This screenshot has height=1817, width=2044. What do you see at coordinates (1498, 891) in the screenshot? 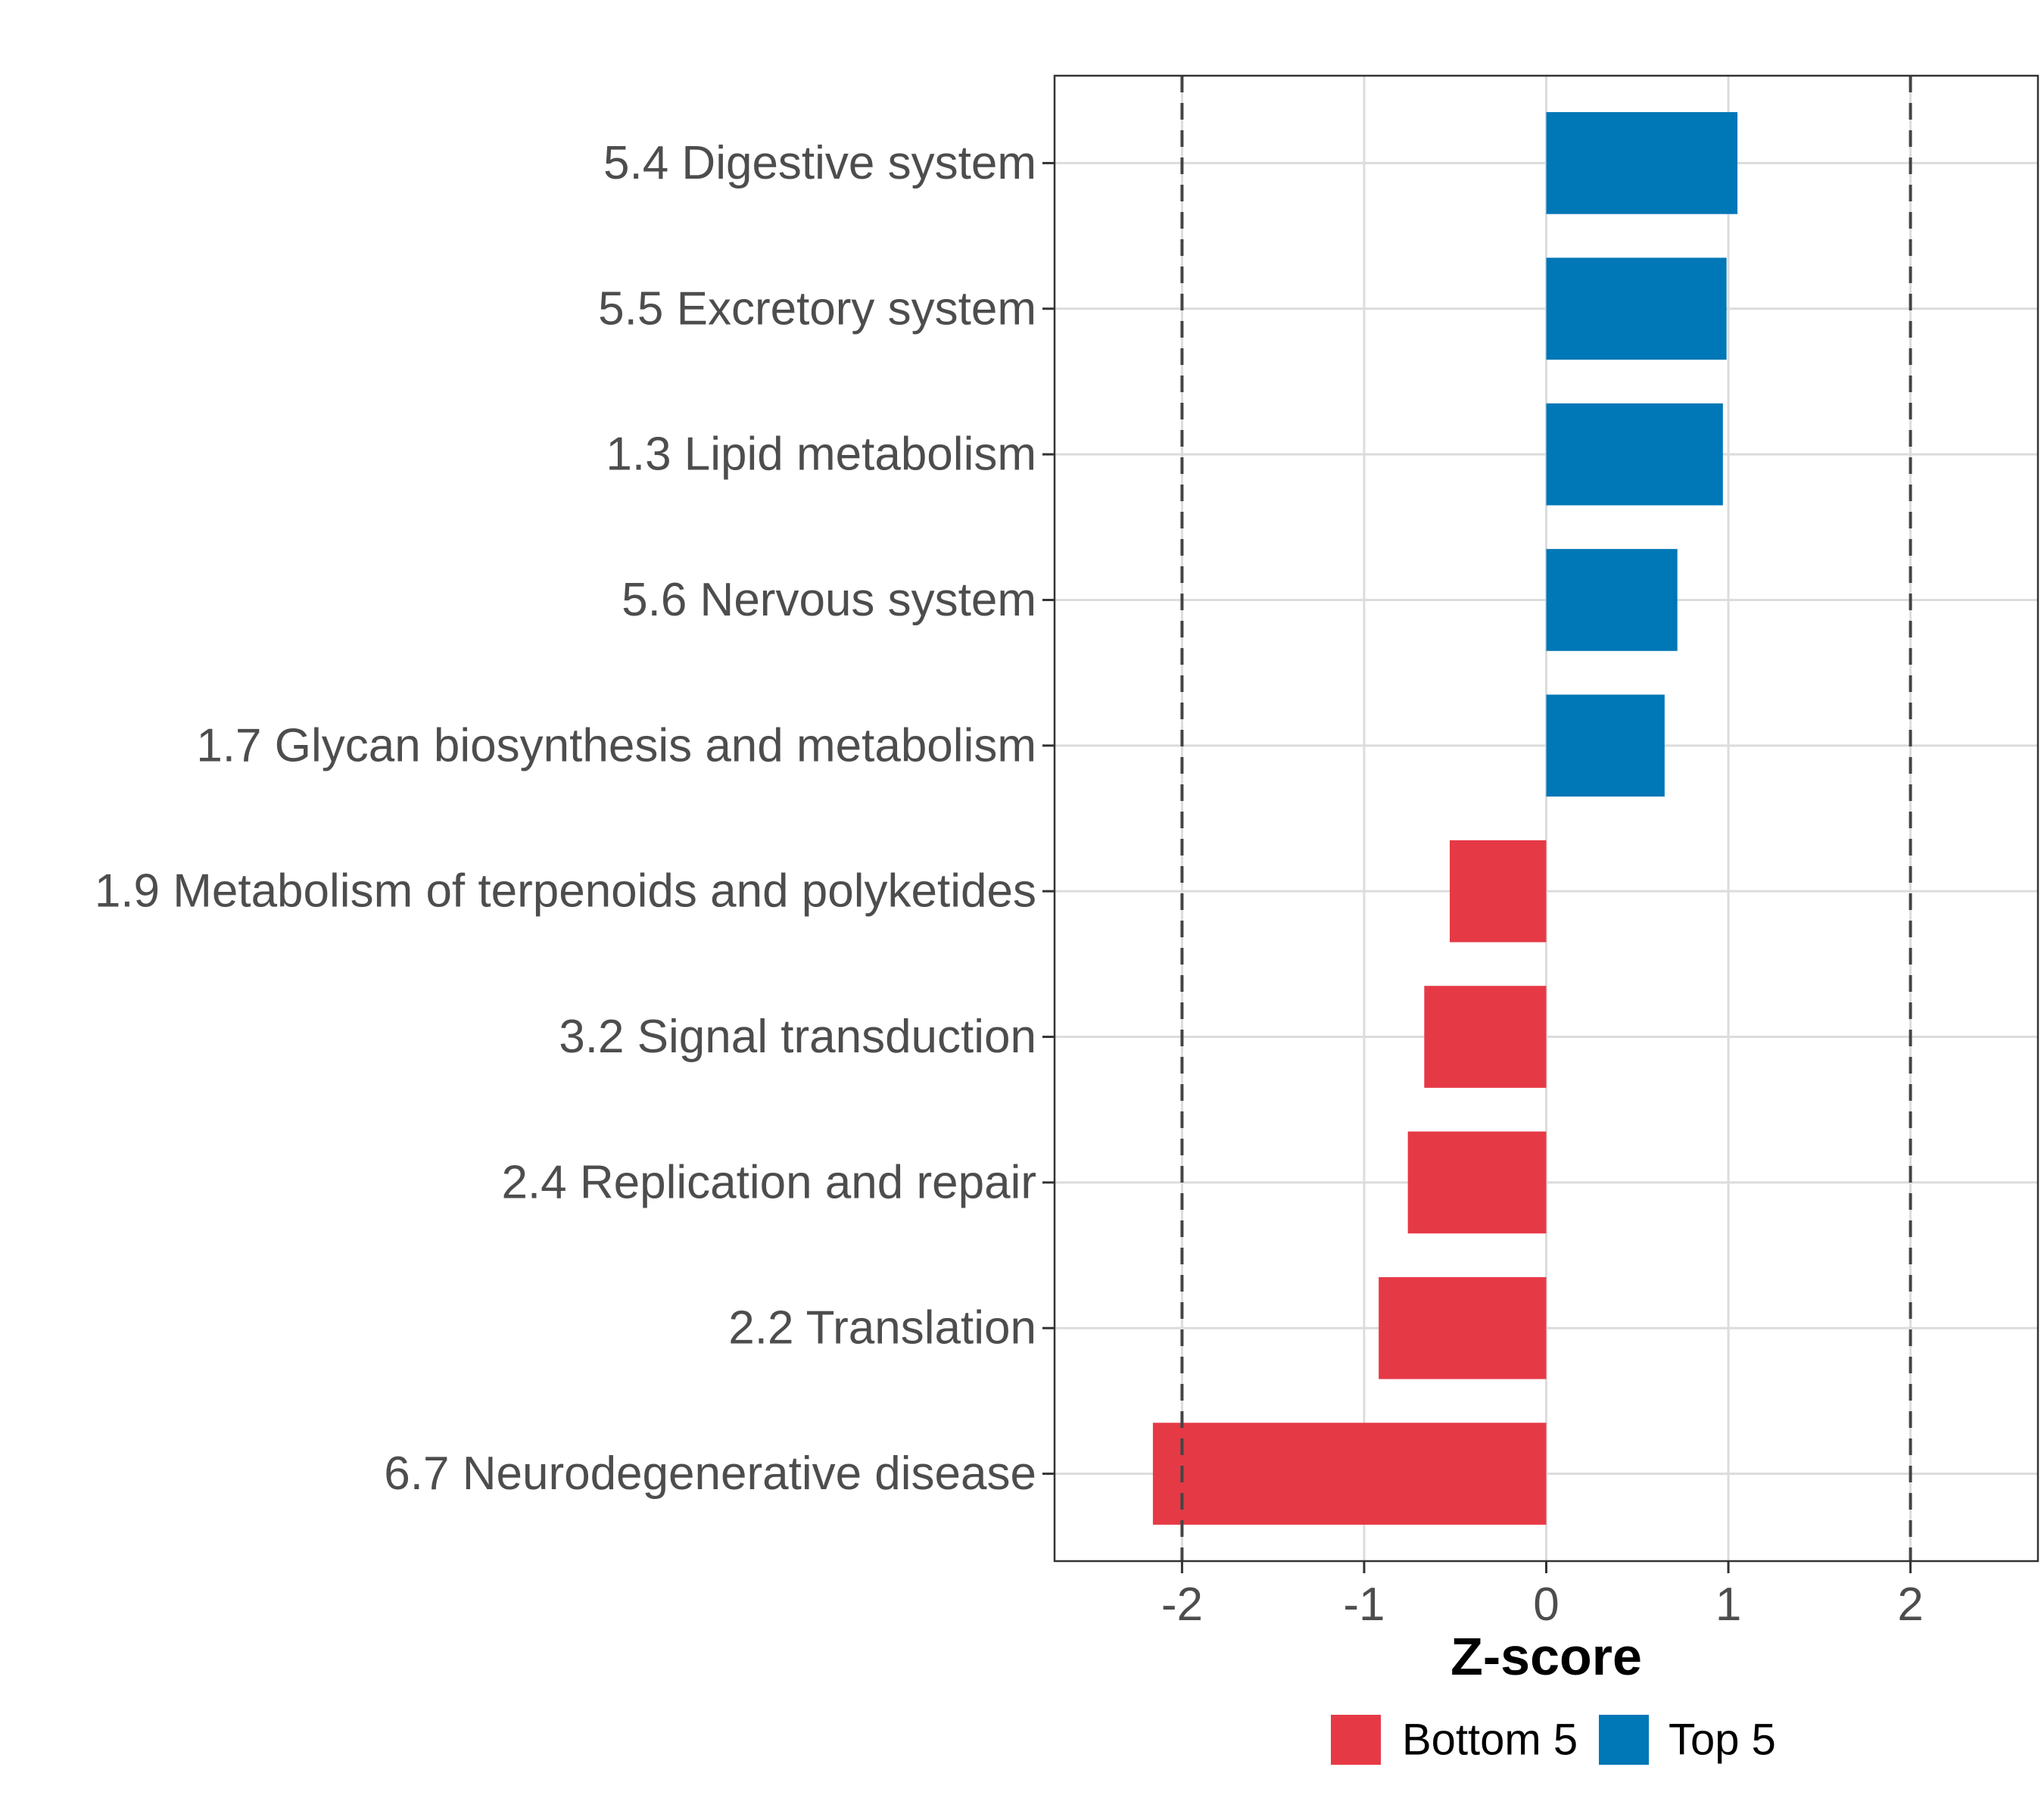
I see `bar-1-9-metabolism-of-terpenoids-and-polyketides` at bounding box center [1498, 891].